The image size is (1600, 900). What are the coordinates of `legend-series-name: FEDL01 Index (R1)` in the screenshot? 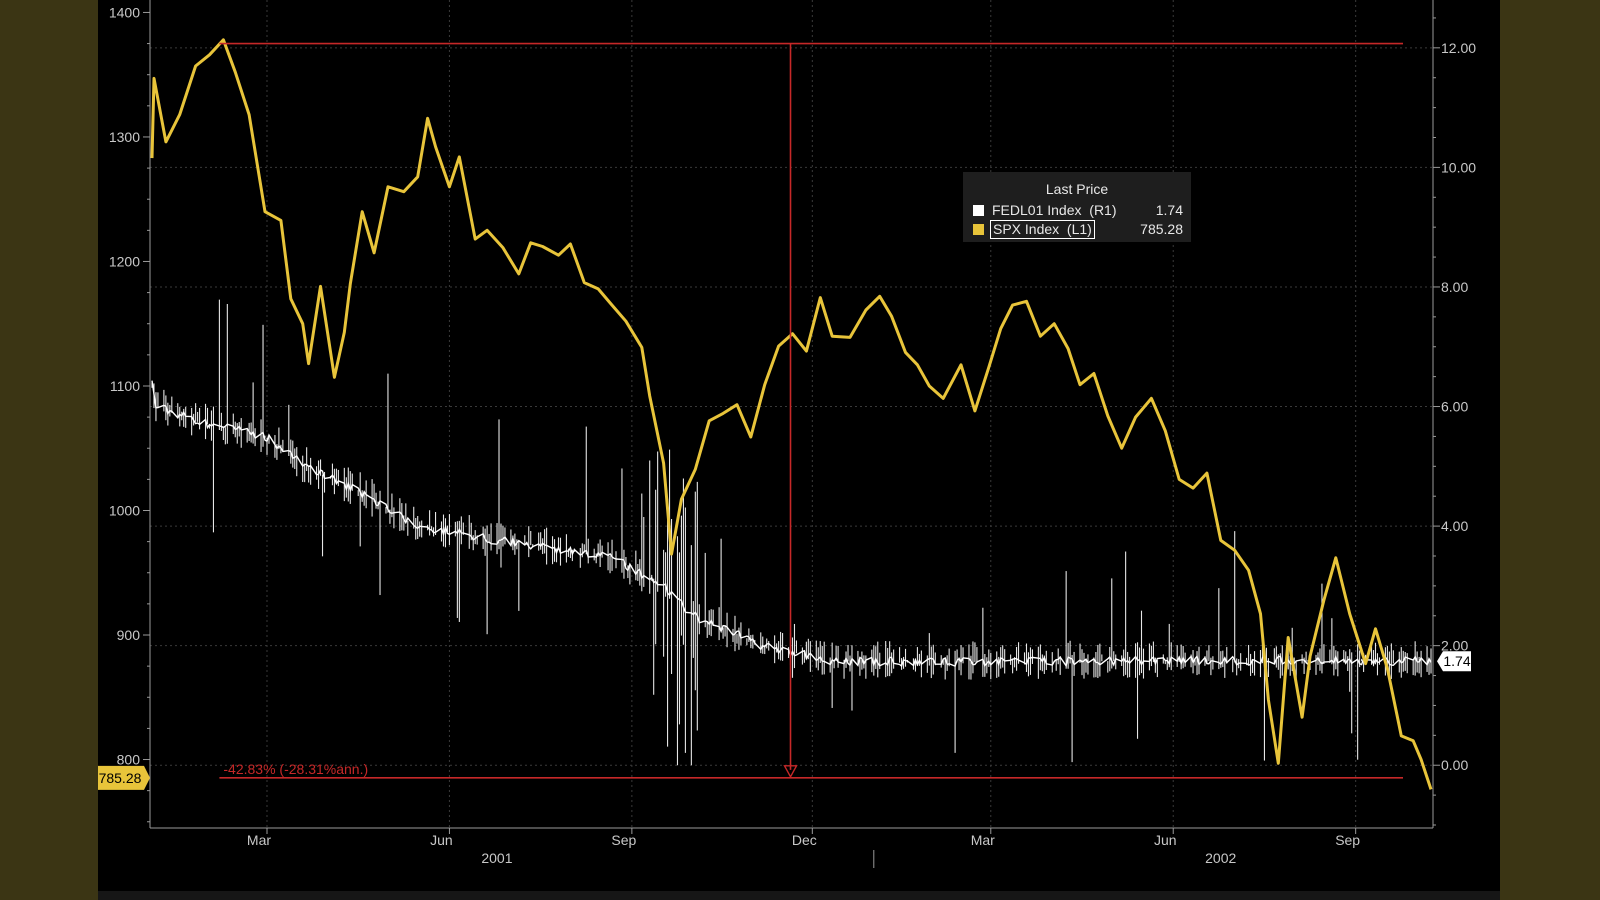 It's located at (1054, 210).